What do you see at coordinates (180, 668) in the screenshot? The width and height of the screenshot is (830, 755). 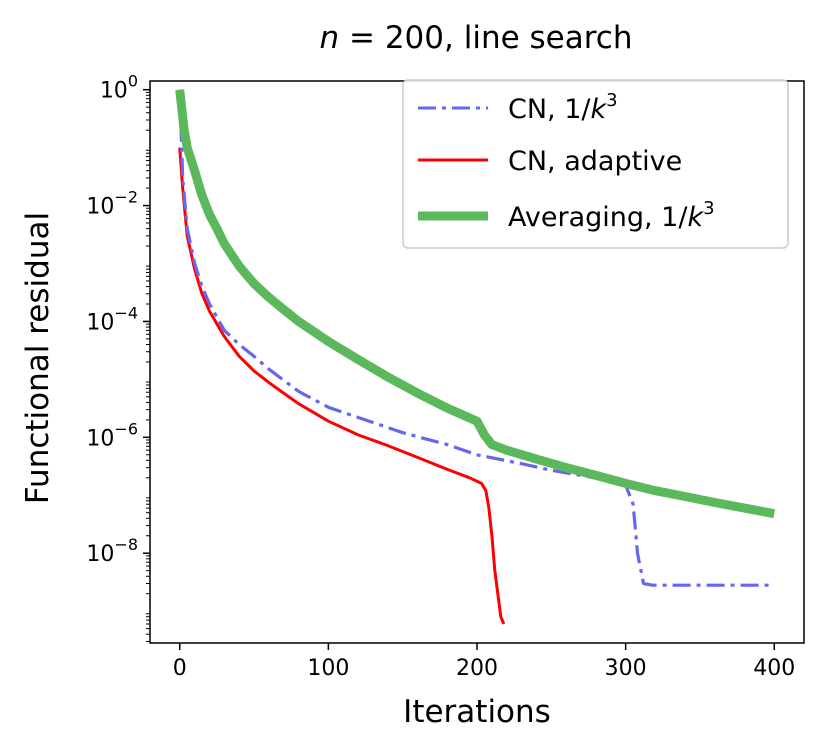 I see `x-tick-label: 0` at bounding box center [180, 668].